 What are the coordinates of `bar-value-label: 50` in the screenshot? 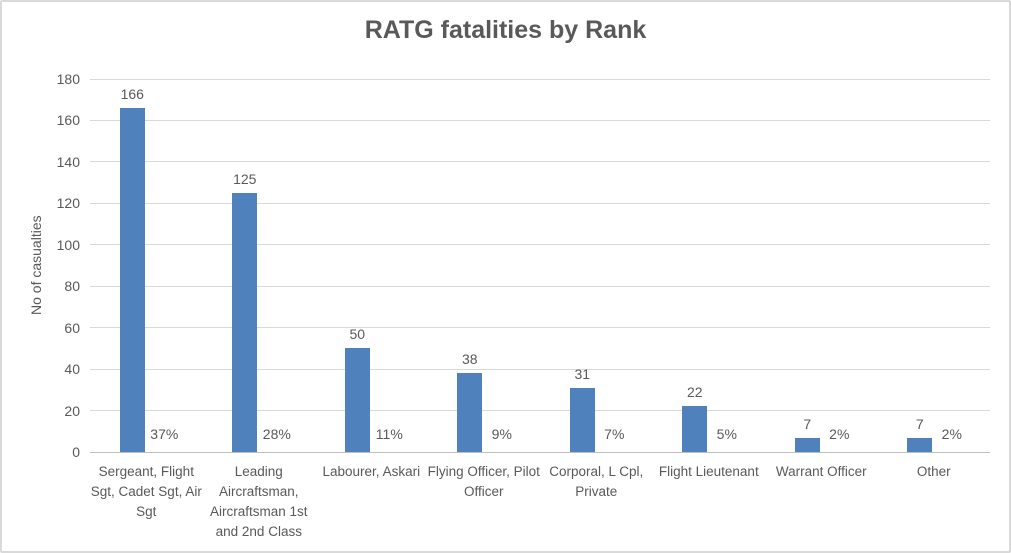 It's located at (357, 334).